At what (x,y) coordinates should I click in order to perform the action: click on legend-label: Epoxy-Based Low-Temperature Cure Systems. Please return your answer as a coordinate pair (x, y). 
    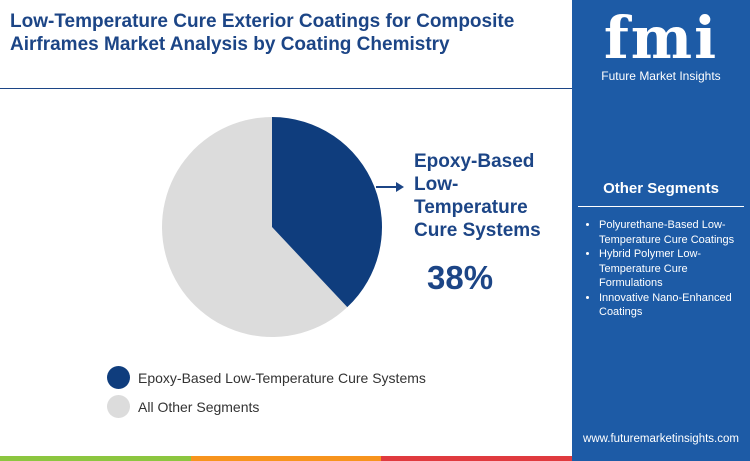
    Looking at the image, I should click on (282, 377).